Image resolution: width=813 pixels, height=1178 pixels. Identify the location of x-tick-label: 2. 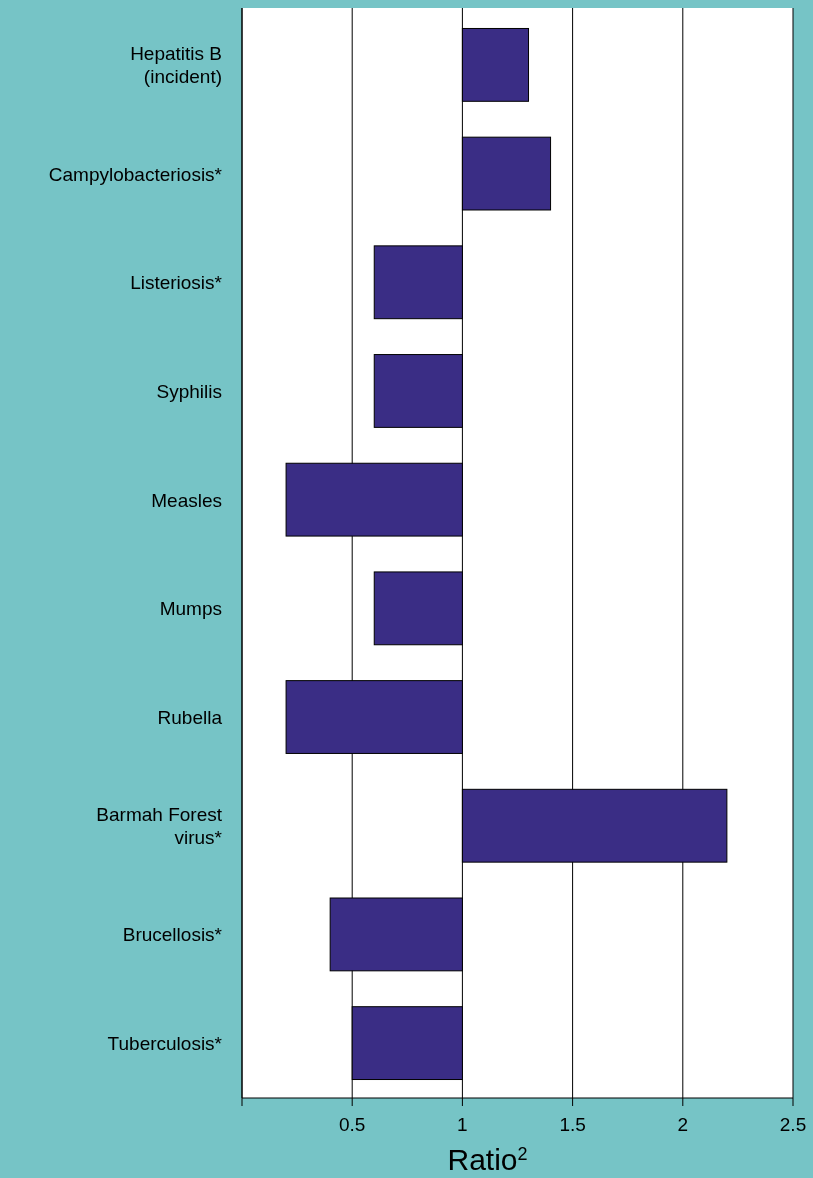
(683, 1124).